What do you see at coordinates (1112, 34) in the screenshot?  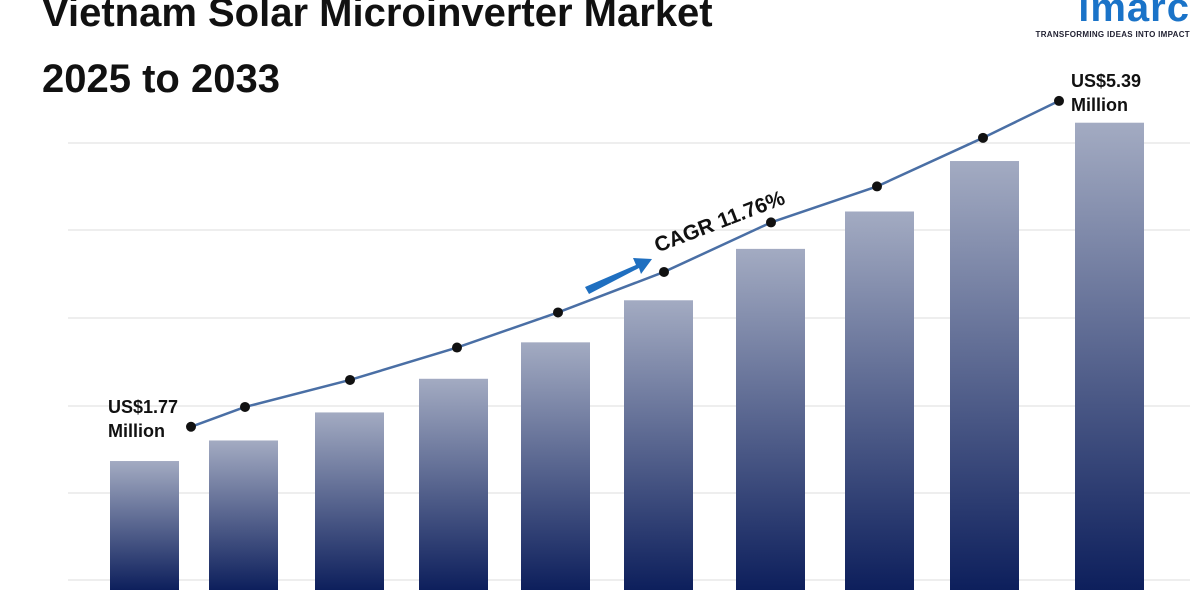 I see `logo-tagline: TRANSFORMING IDEAS INTO IMPACT` at bounding box center [1112, 34].